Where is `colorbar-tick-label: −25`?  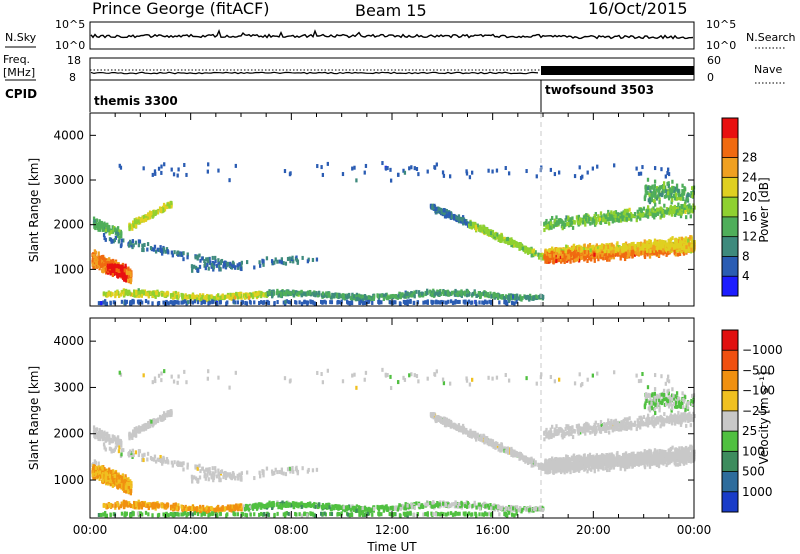
colorbar-tick-label: −25 is located at coordinates (754, 411).